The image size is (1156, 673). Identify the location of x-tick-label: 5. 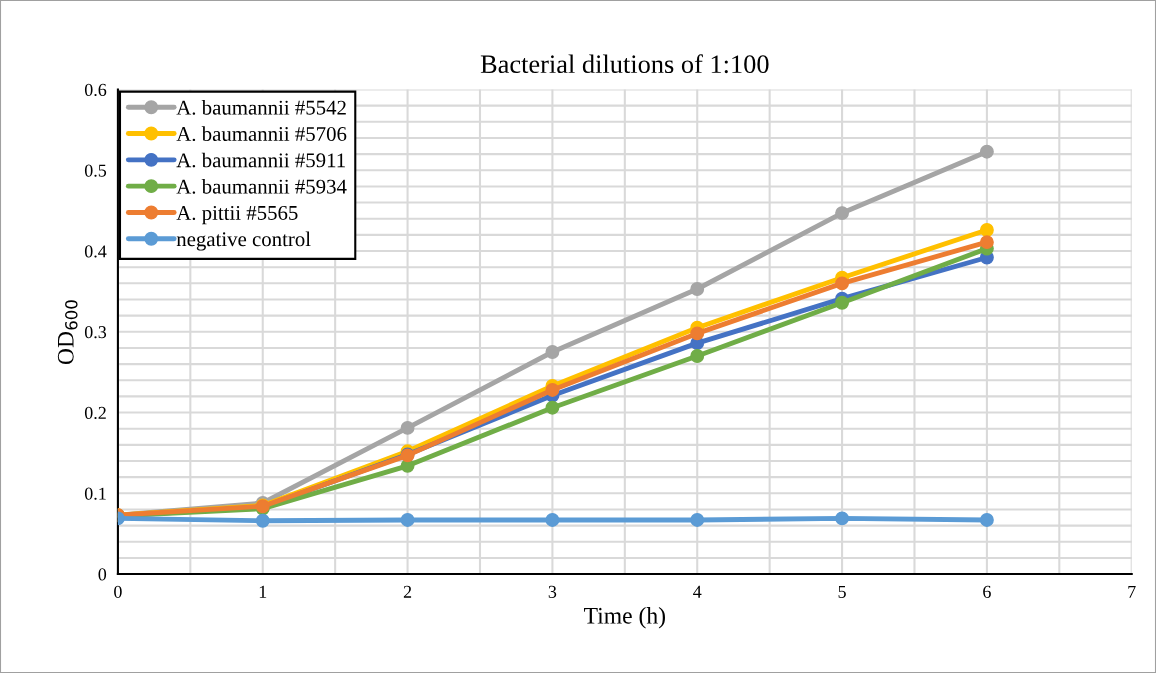
(842, 591).